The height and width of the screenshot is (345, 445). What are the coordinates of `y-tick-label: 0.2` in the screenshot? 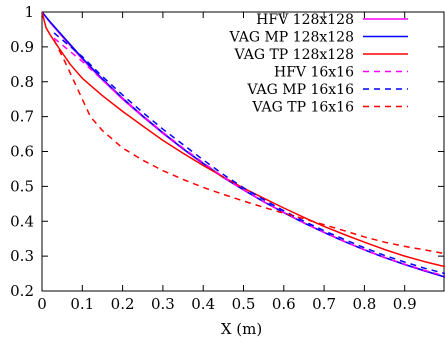 It's located at (22, 291).